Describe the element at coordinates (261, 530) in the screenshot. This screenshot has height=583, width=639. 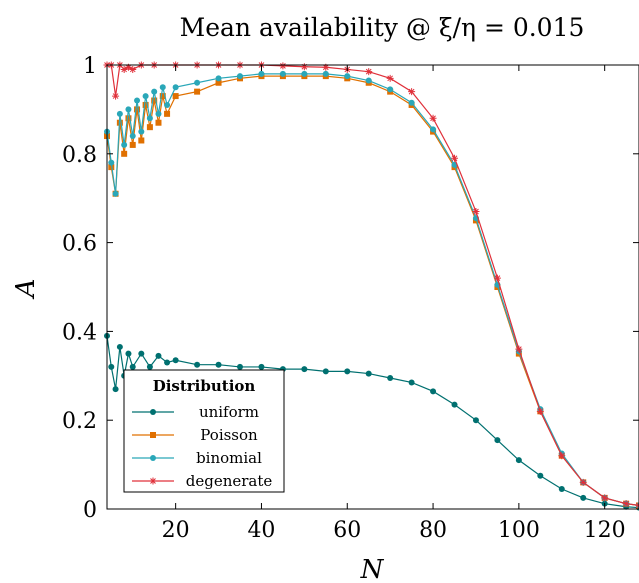
I see `x-tick-label: 40` at that location.